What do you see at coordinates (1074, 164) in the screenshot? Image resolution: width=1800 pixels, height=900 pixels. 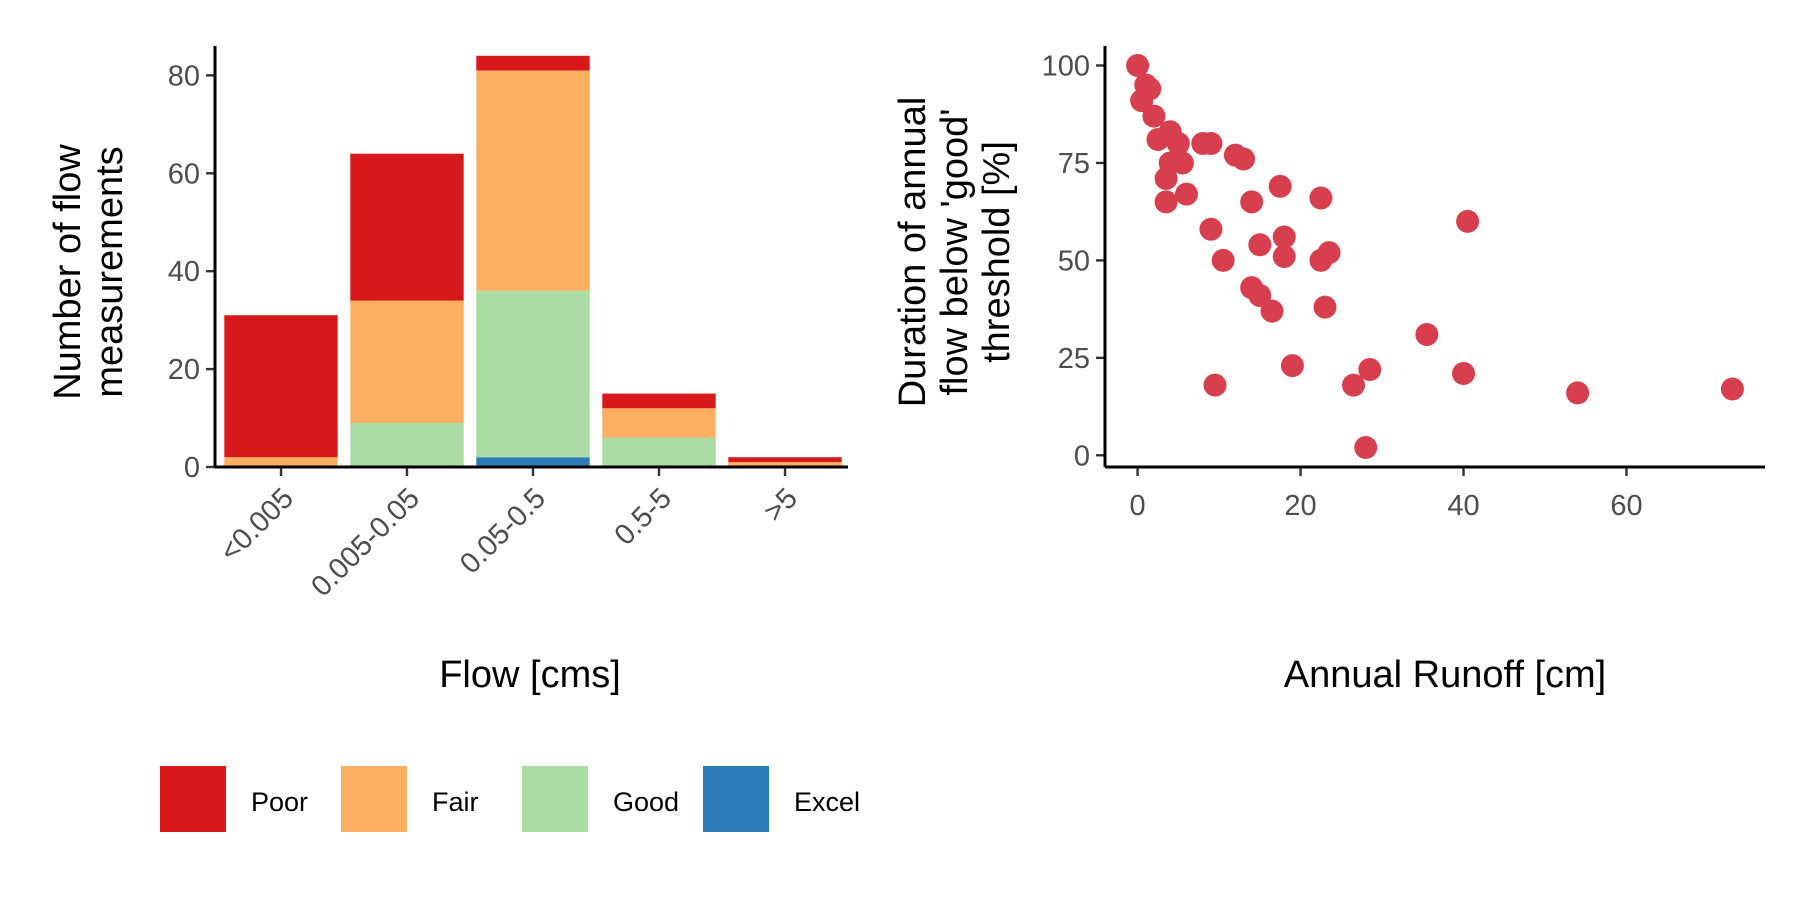 I see `scatter-y-tick-label: 75` at bounding box center [1074, 164].